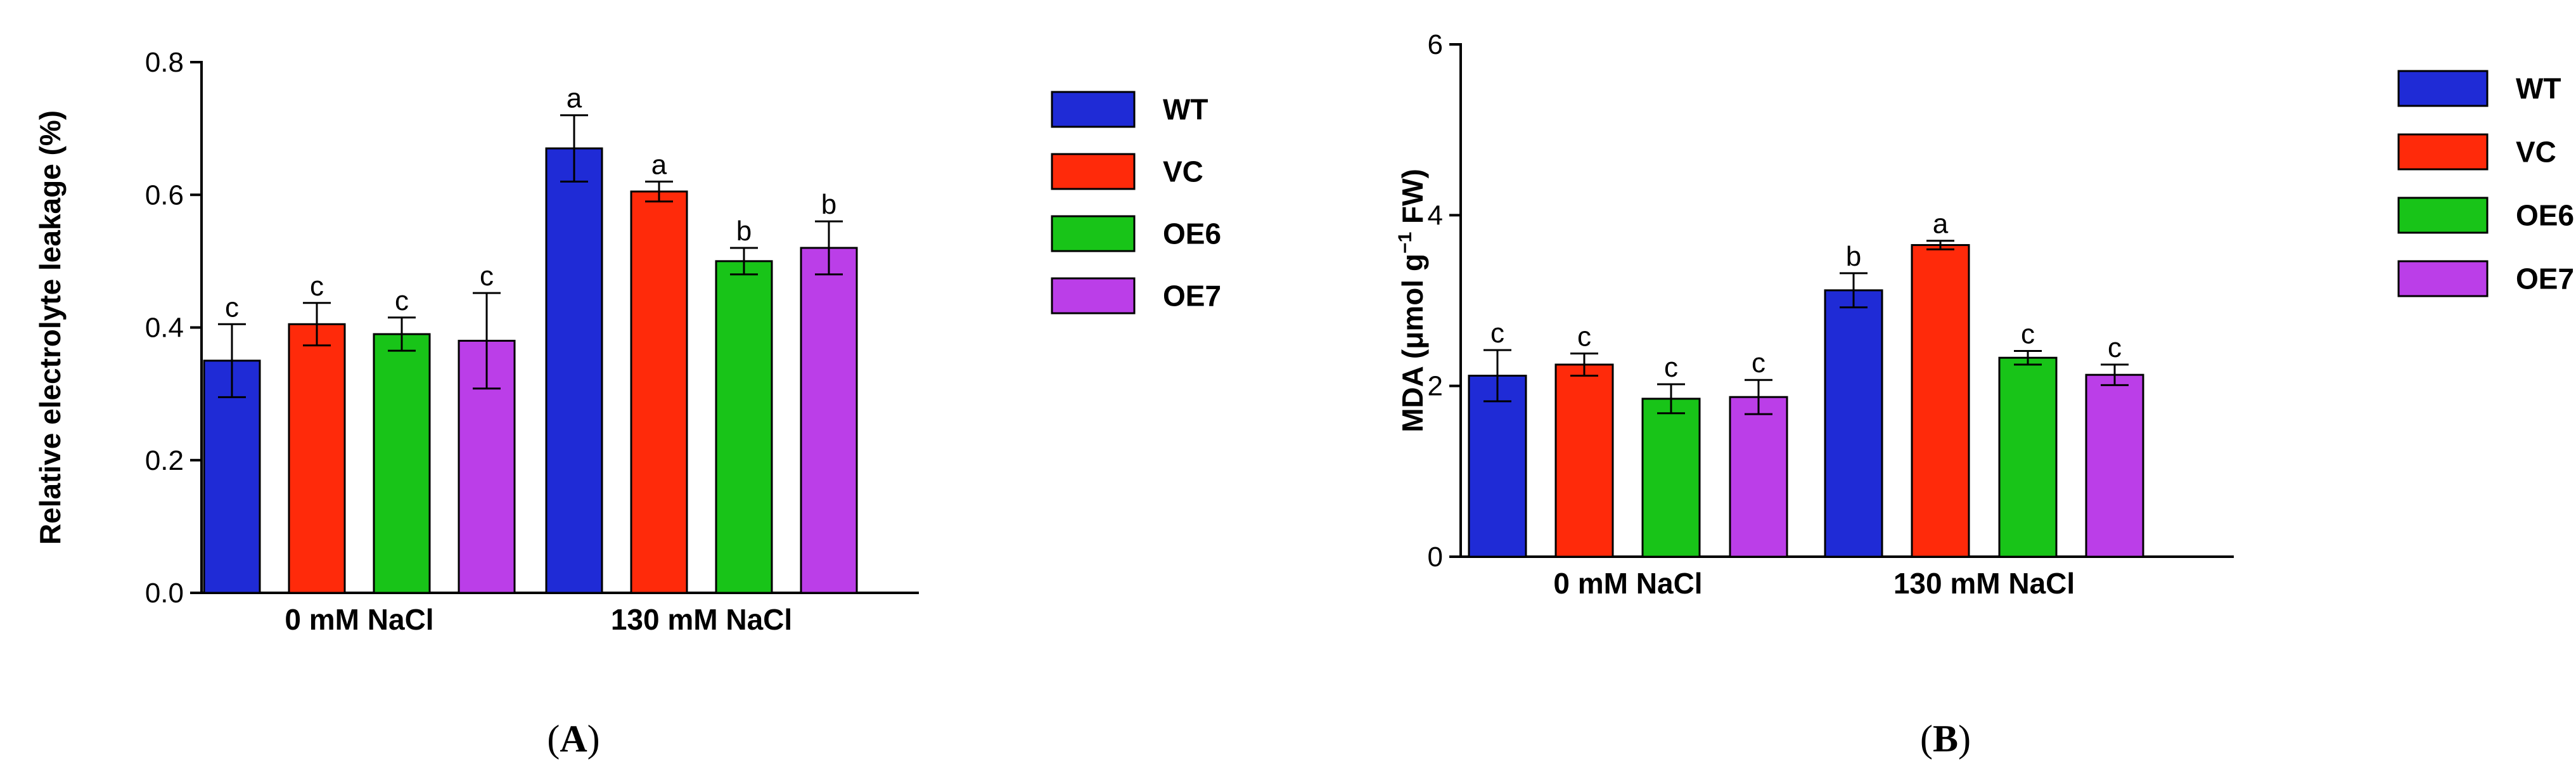  I want to click on y-tick-label: 0.6, so click(164, 195).